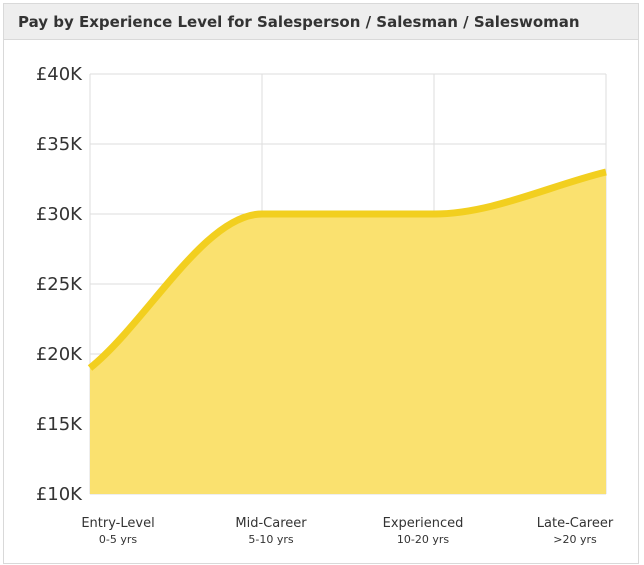 Image resolution: width=644 pixels, height=565 pixels. I want to click on y-tick-label: £20K, so click(59, 354).